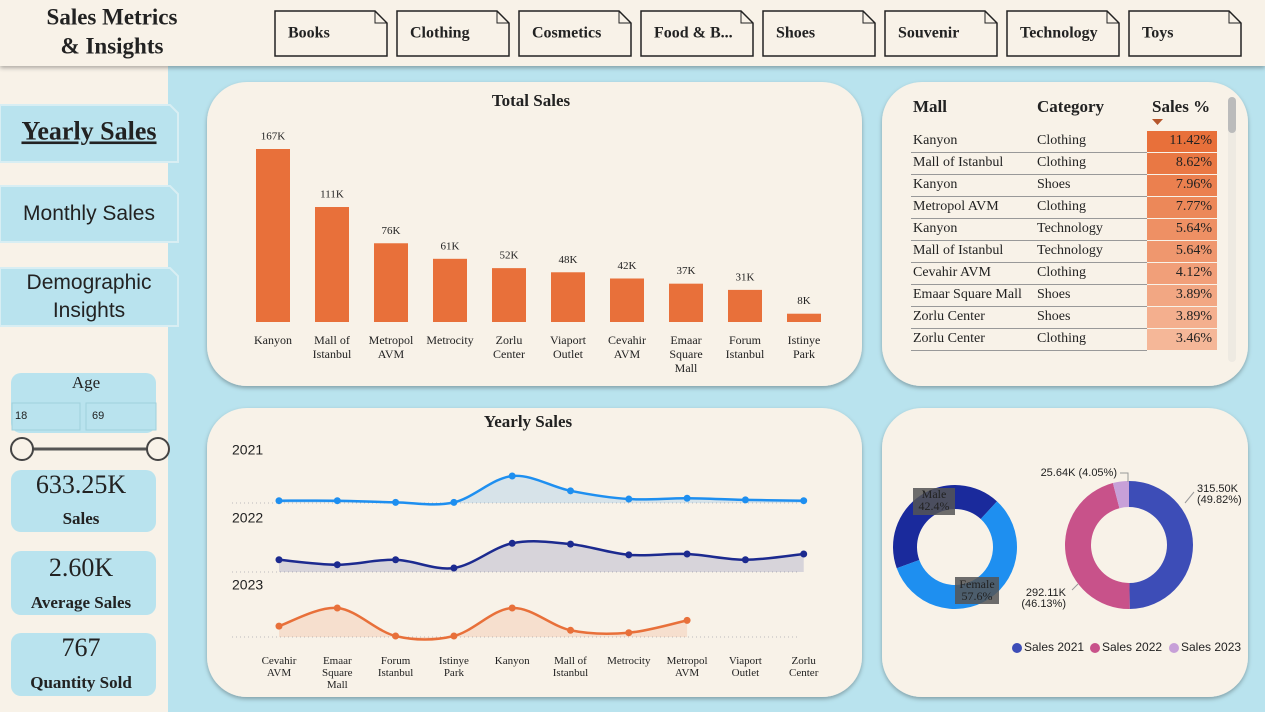 The image size is (1265, 712). I want to click on table-cell: 5.64%, so click(1194, 250).